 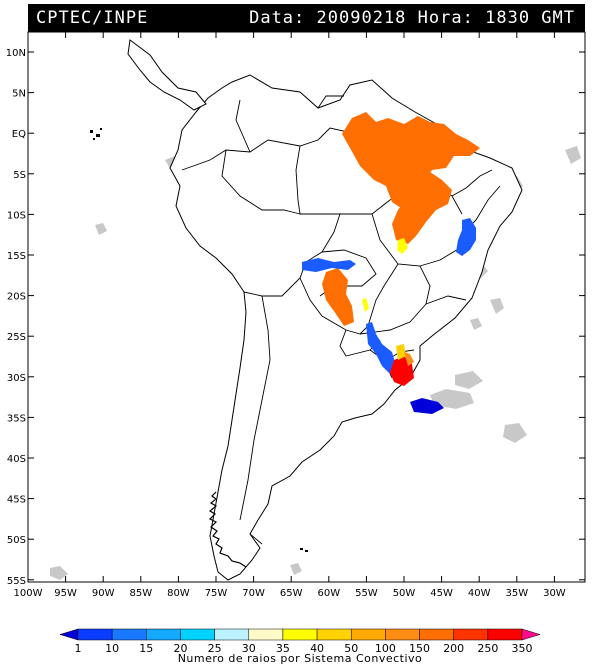 What do you see at coordinates (16, 540) in the screenshot?
I see `lat-label: 50S` at bounding box center [16, 540].